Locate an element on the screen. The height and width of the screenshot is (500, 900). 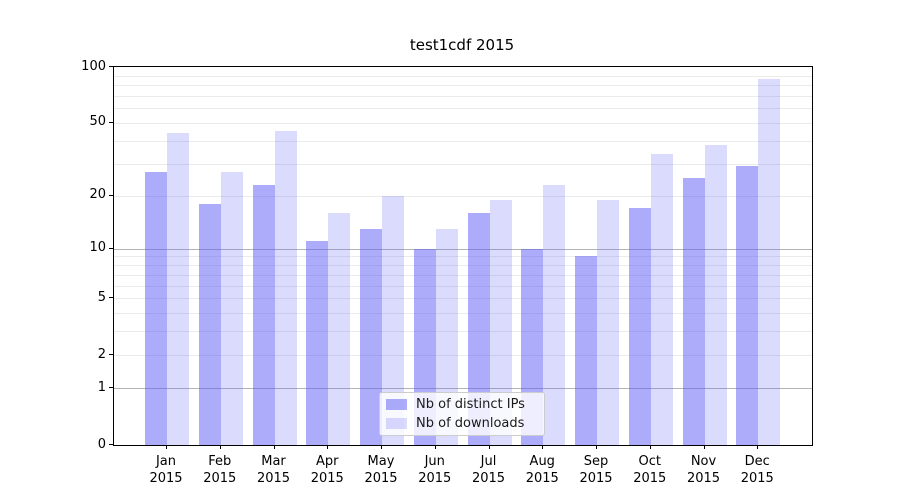
y-tick-label-1: 1 is located at coordinates (101, 387).